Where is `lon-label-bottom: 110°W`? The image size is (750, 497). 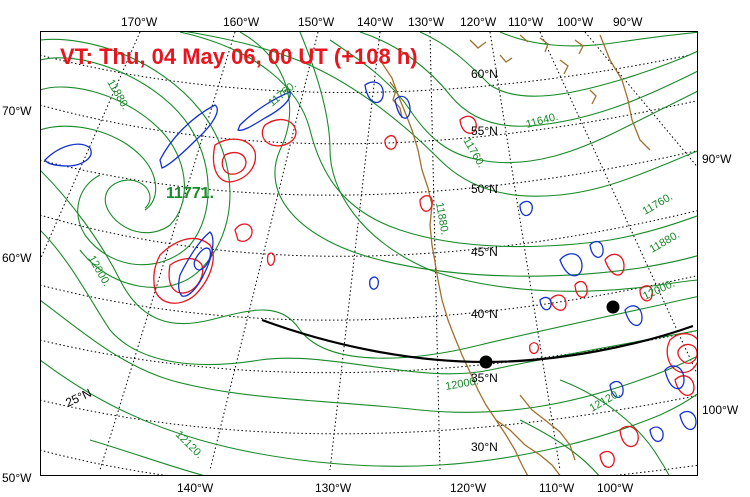 lon-label-bottom: 110°W is located at coordinates (557, 488).